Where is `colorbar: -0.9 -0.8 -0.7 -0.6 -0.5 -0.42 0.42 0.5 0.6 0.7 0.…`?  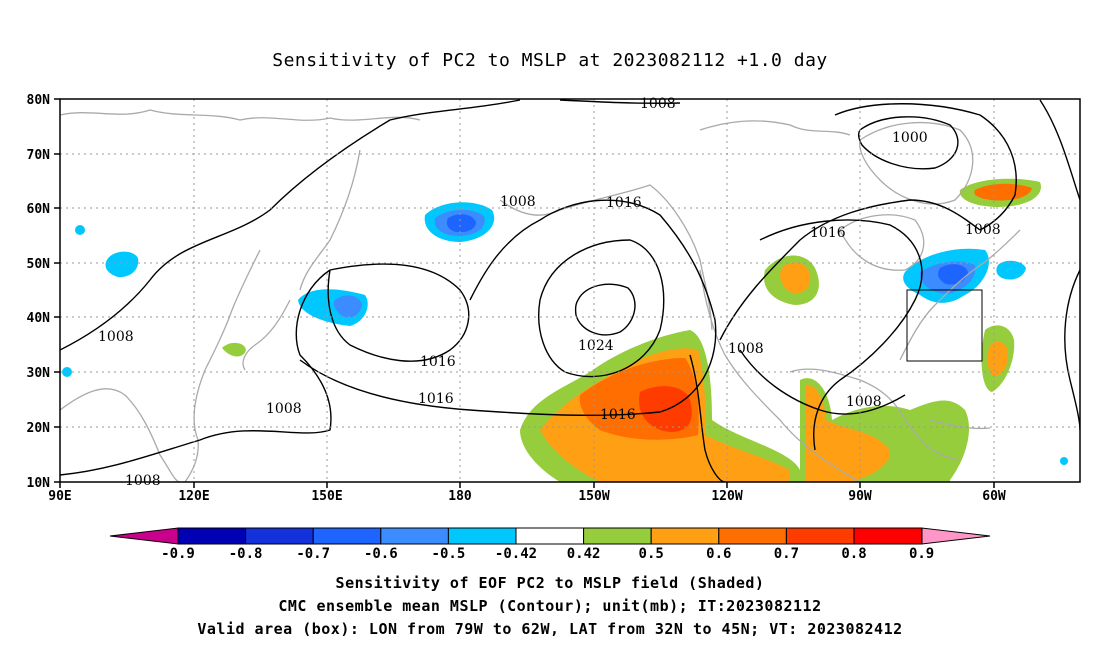 colorbar: -0.9 -0.8 -0.7 -0.6 -0.5 -0.42 0.42 0.5 0.6 0.7 0.… is located at coordinates (550, 544).